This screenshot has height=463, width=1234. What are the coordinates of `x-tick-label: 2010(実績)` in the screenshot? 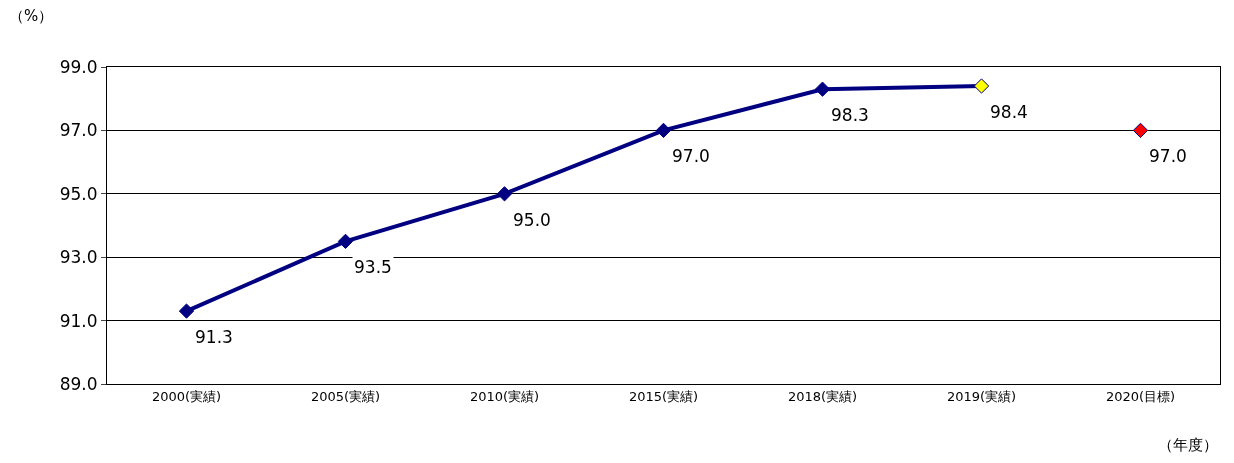 It's located at (504, 396).